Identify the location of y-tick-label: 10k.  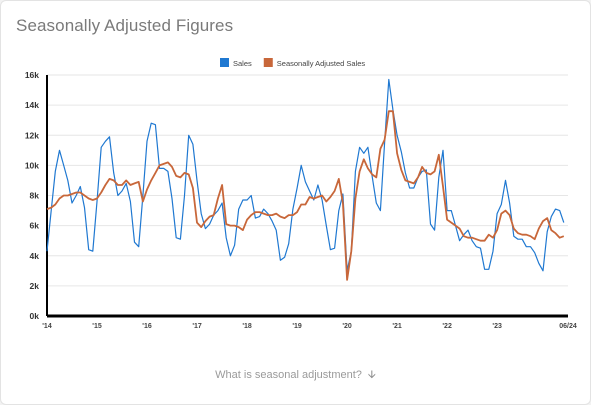
(32, 165).